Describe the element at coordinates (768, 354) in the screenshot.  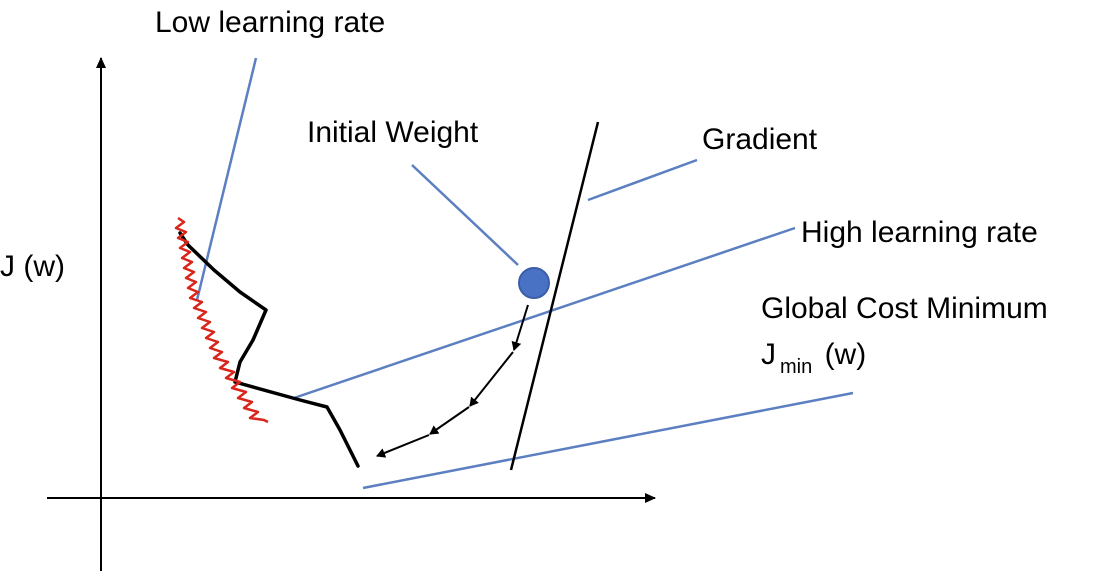
I see `jmin-base: J` at that location.